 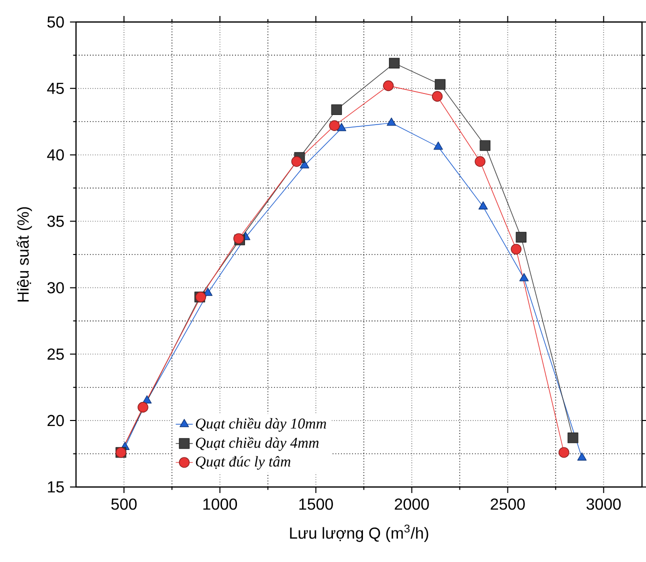 I want to click on x-axis-title: Lưu lượng Q (m$^{3}$/h), so click(x=359, y=533).